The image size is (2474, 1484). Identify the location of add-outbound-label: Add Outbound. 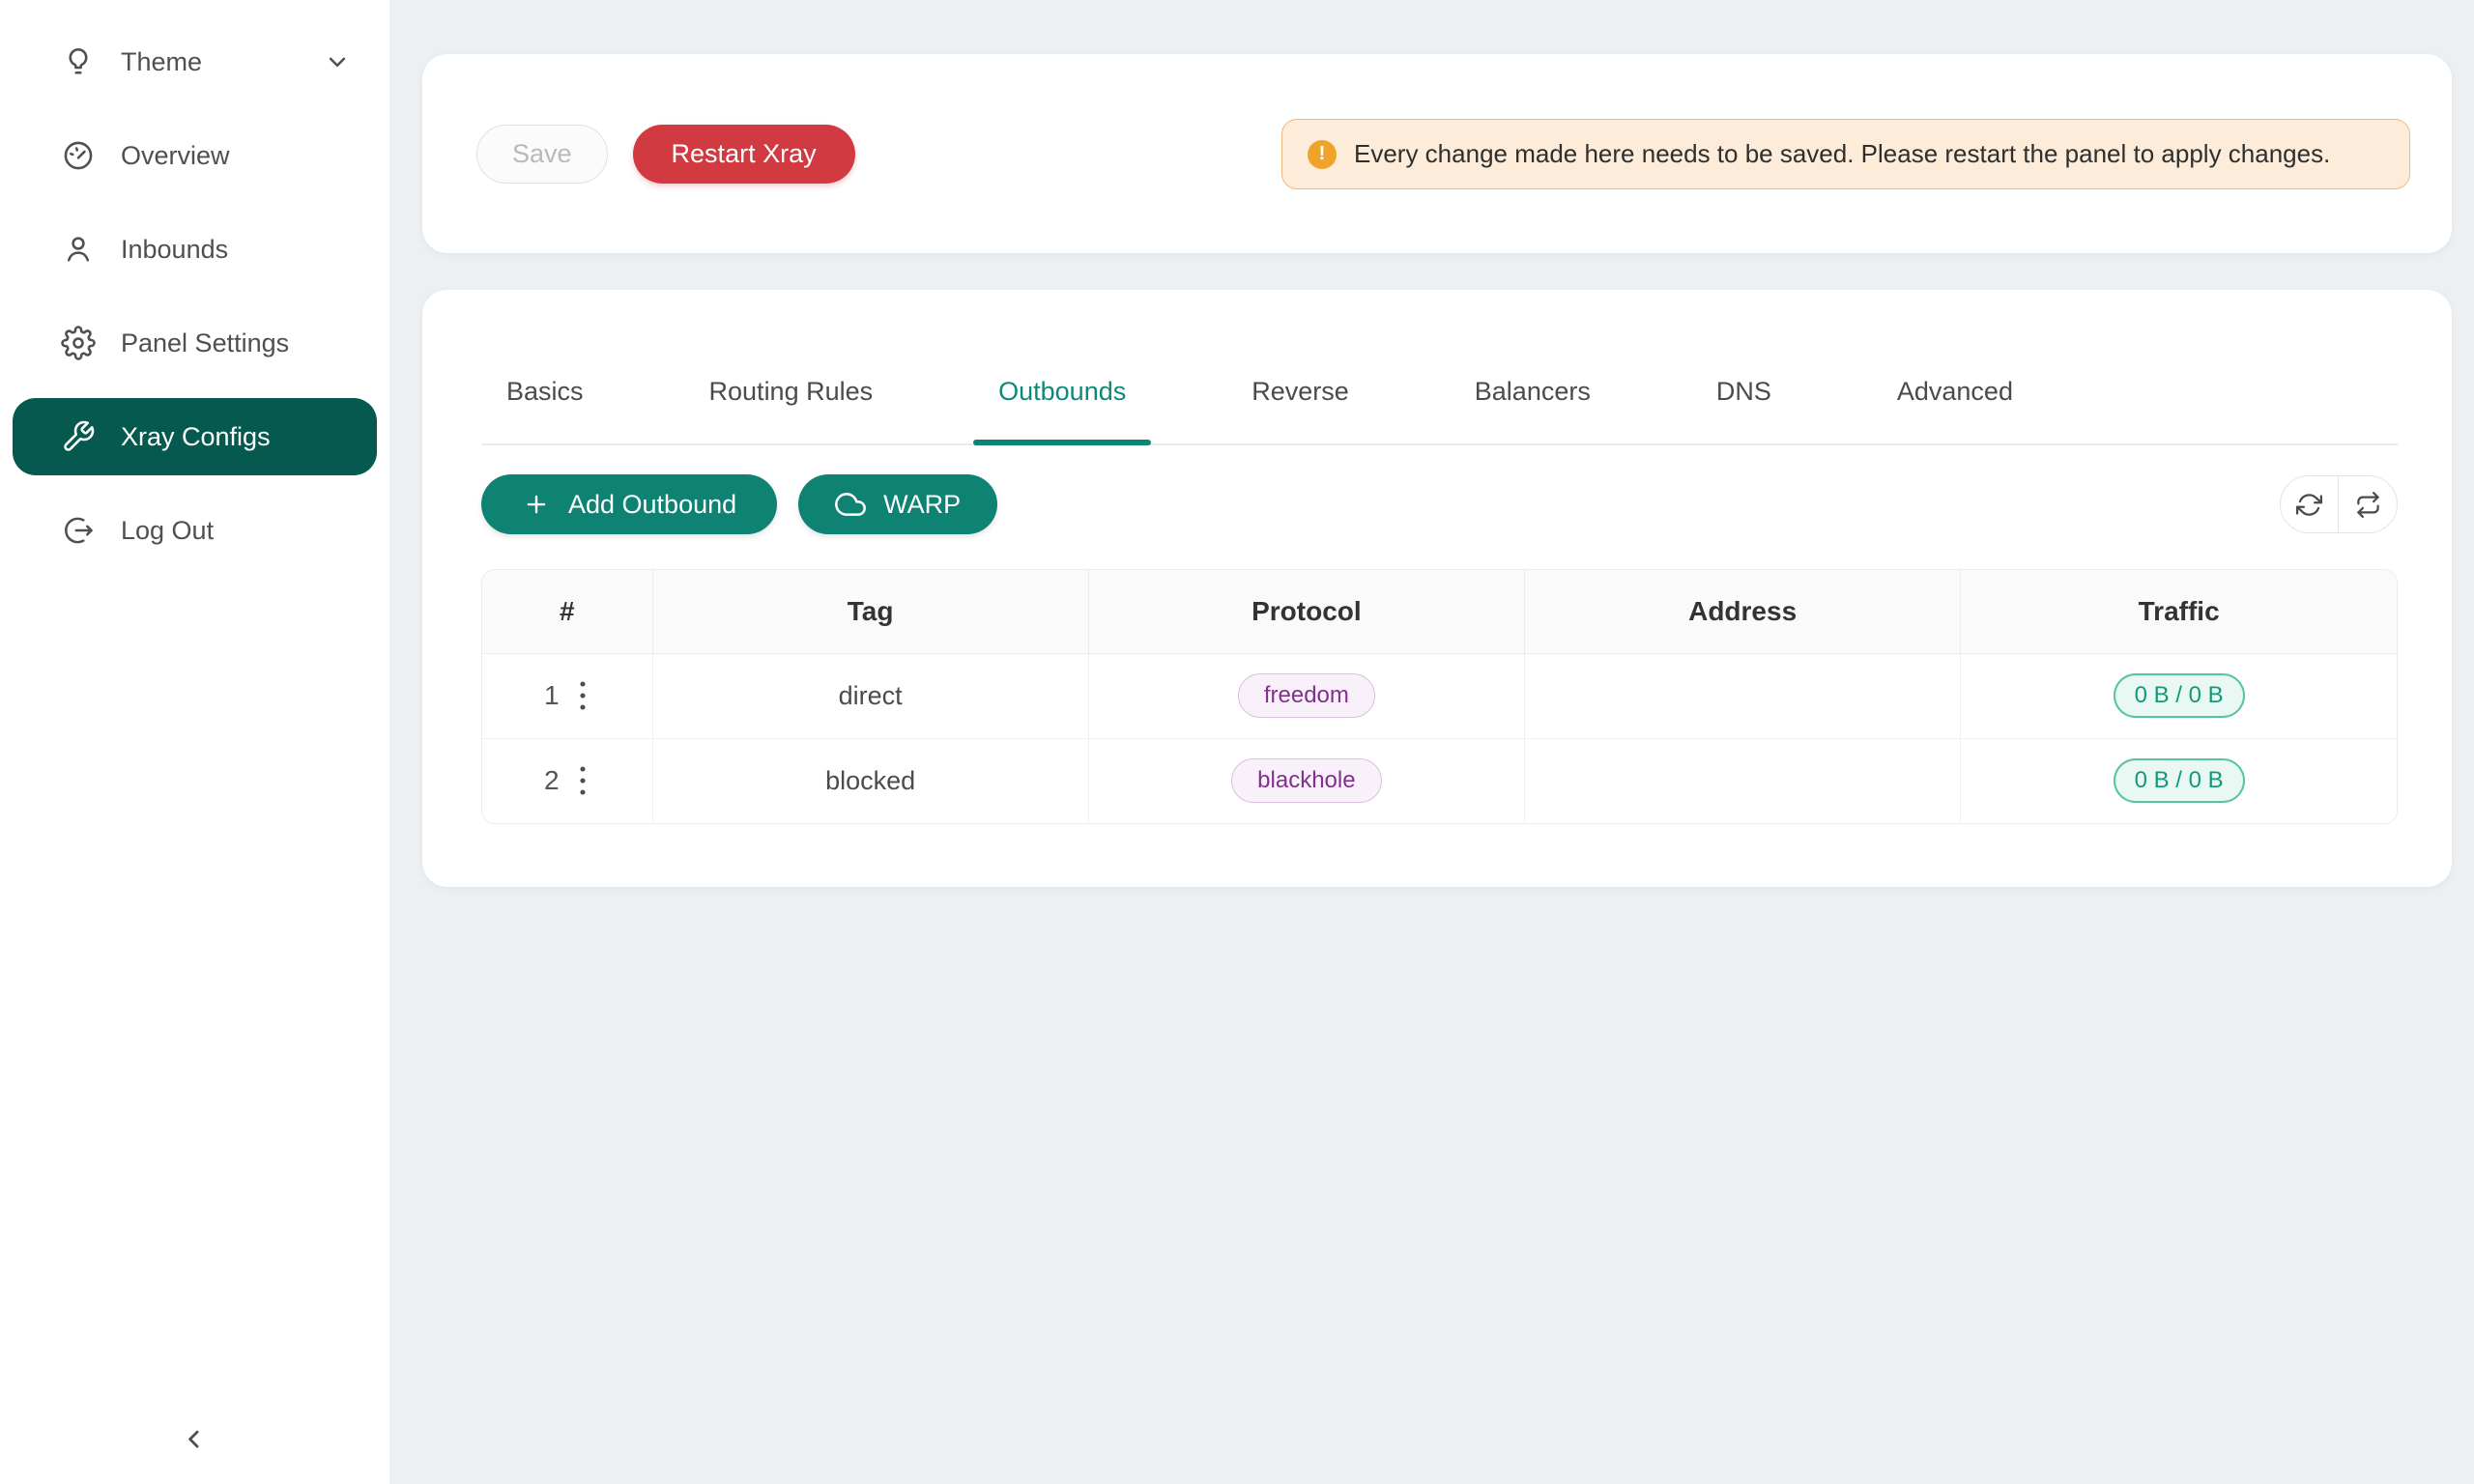
(653, 504).